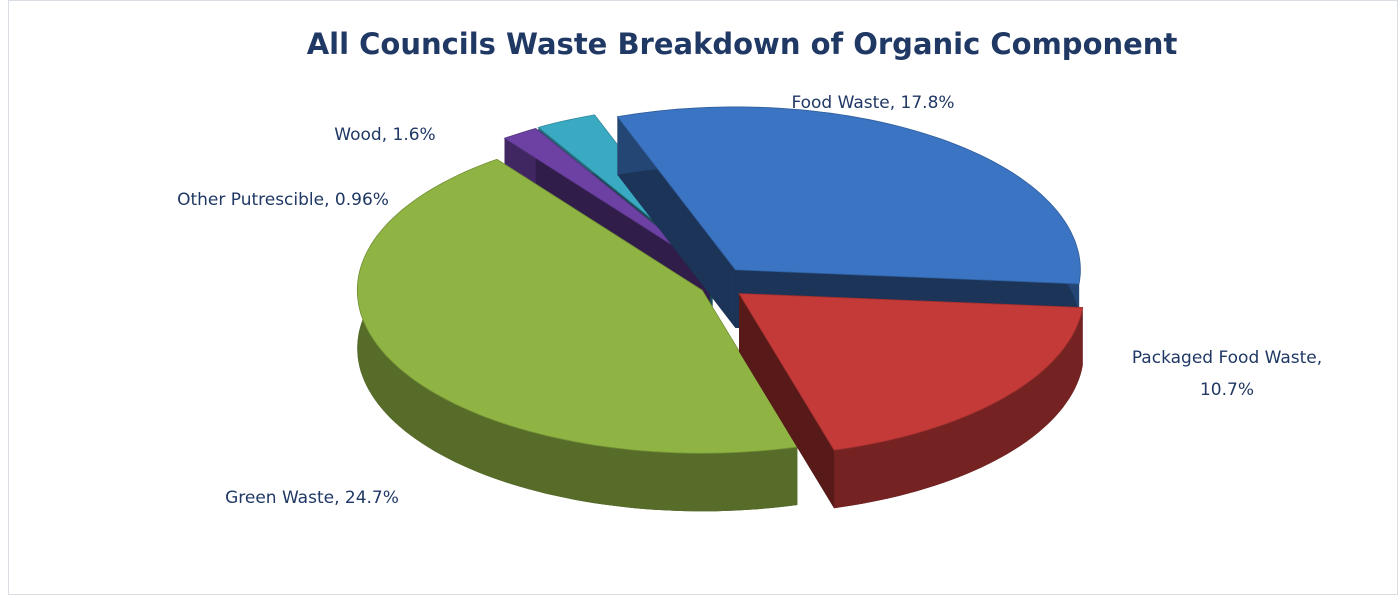 This screenshot has height=595, width=1399. What do you see at coordinates (958, 408) in the screenshot?
I see `slice-side` at bounding box center [958, 408].